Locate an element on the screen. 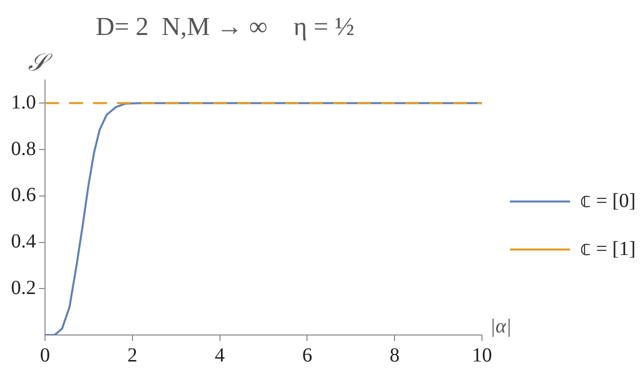 The width and height of the screenshot is (644, 375). legend-label: 𝕔 = [0] is located at coordinates (608, 201).